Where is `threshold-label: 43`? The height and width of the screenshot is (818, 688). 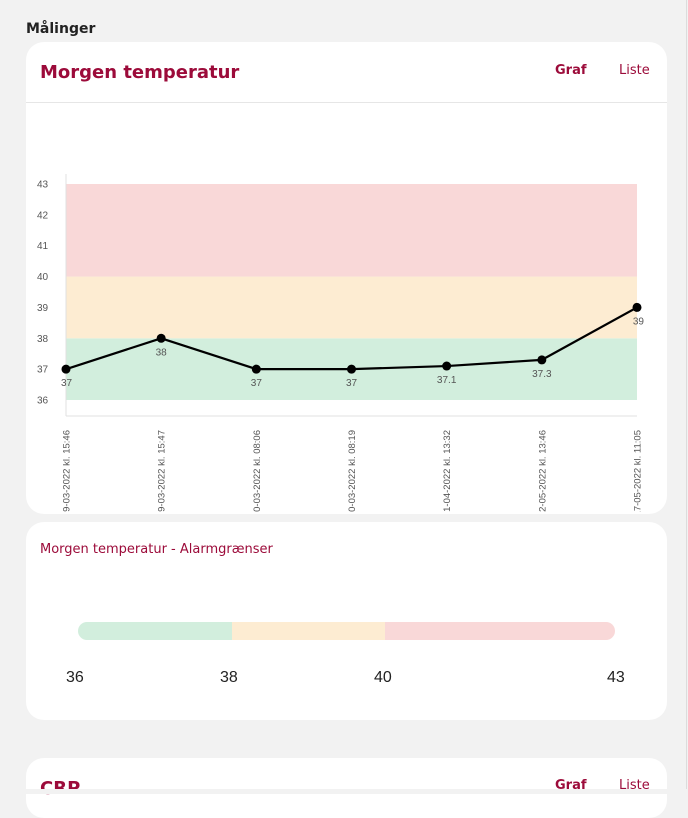 threshold-label: 43 is located at coordinates (616, 677).